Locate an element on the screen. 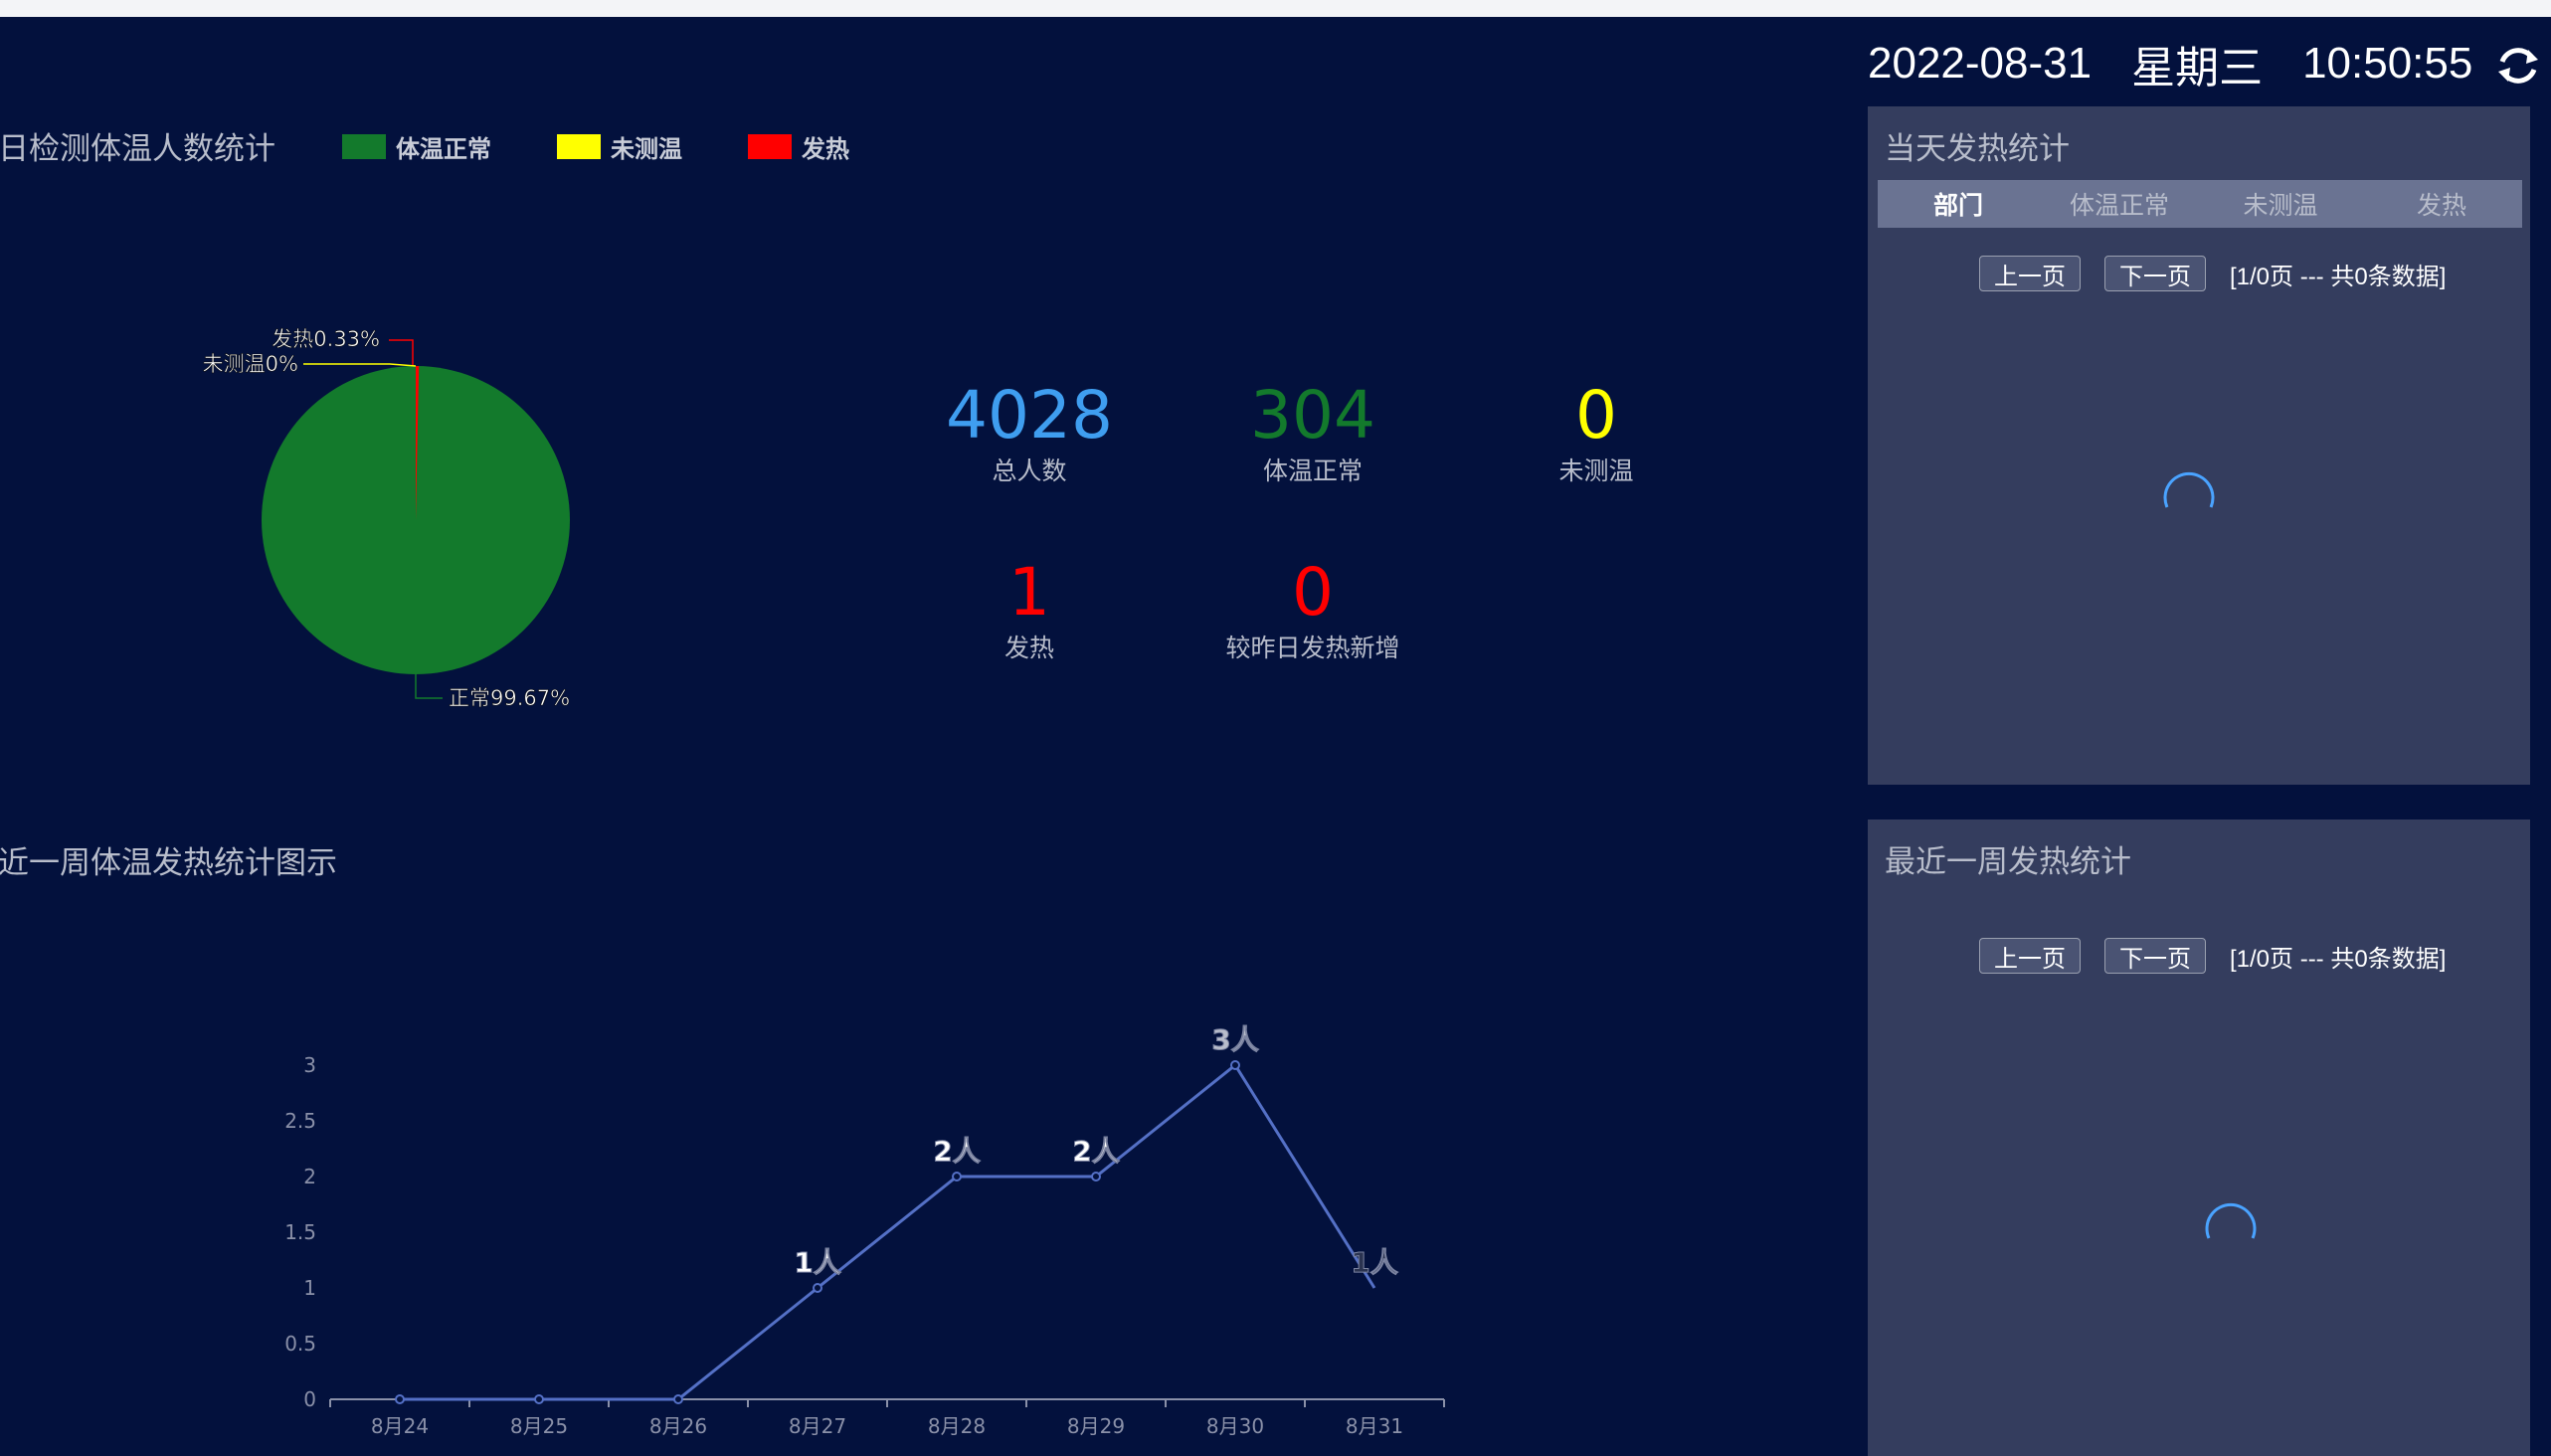 The width and height of the screenshot is (2551, 1456). legend-item-fever: 发热 is located at coordinates (798, 146).